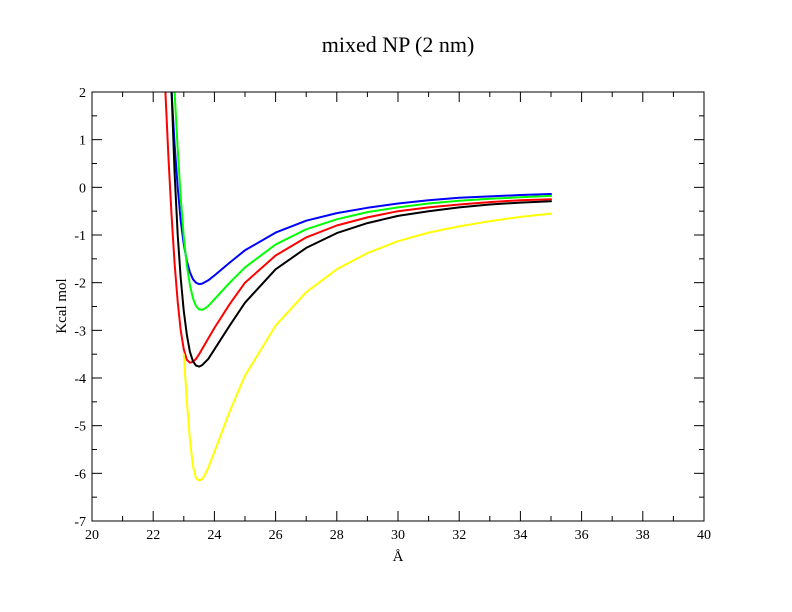 This screenshot has height=612, width=792. I want to click on chart-title: mixed NP (2 nm), so click(398, 44).